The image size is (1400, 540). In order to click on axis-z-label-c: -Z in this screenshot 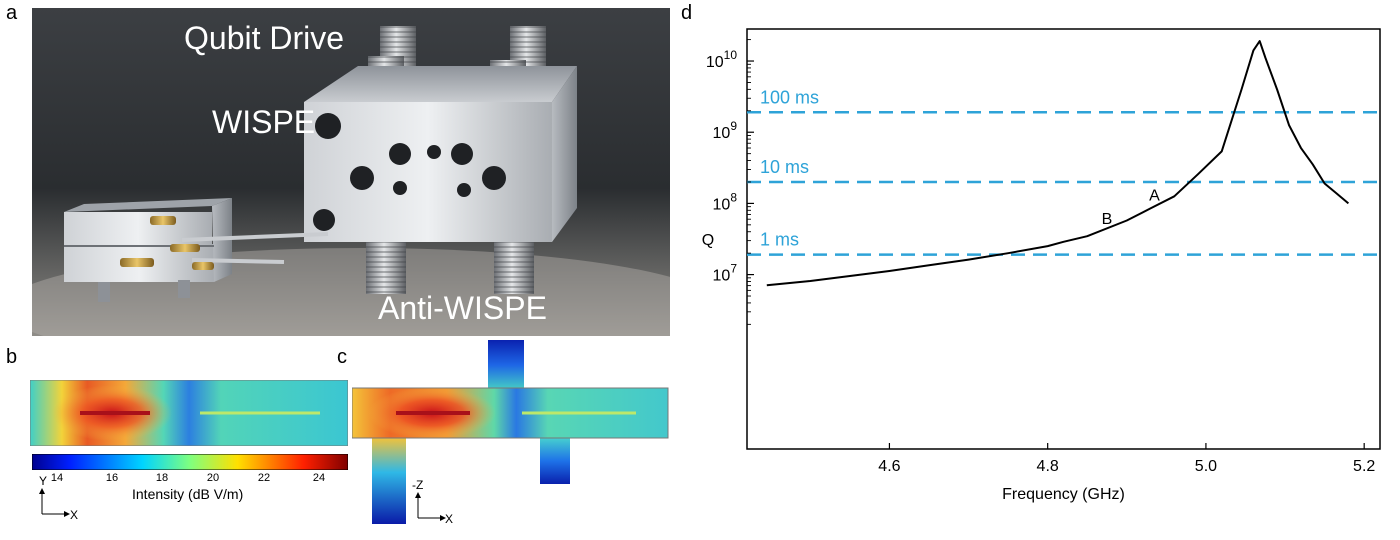, I will do `click(418, 485)`.